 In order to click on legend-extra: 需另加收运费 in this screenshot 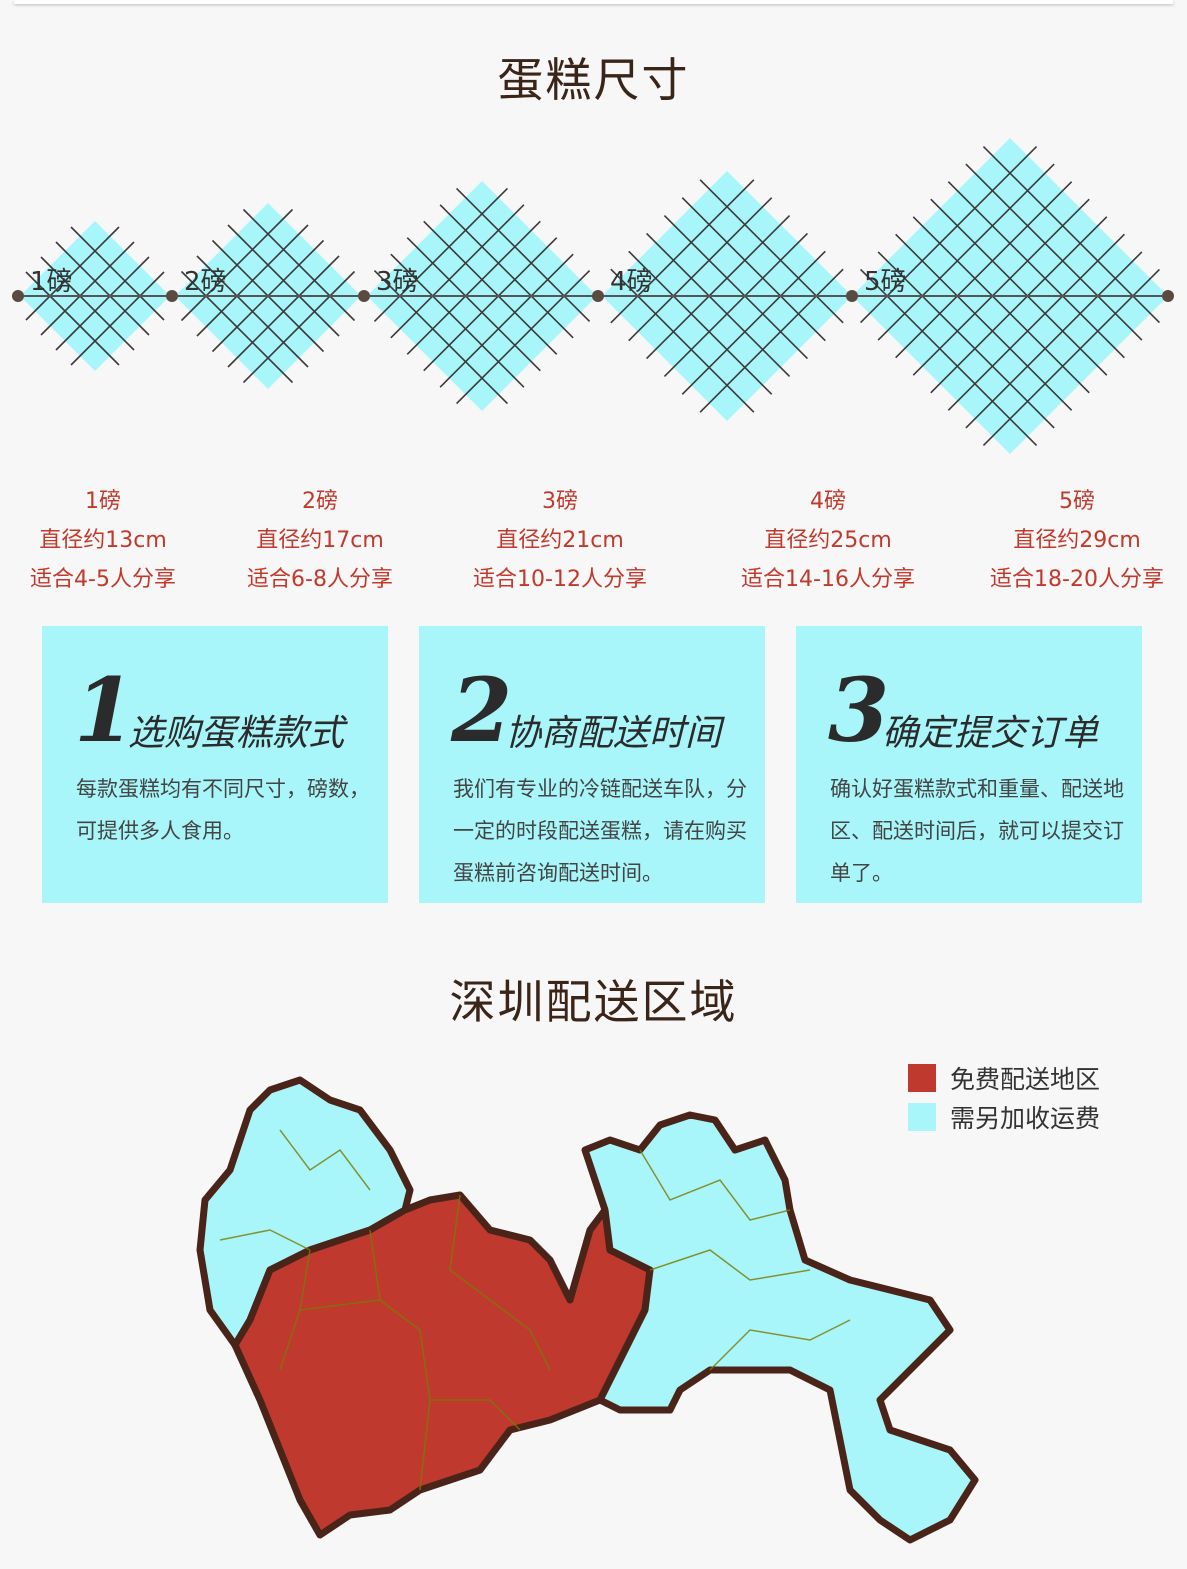, I will do `click(1004, 1116)`.